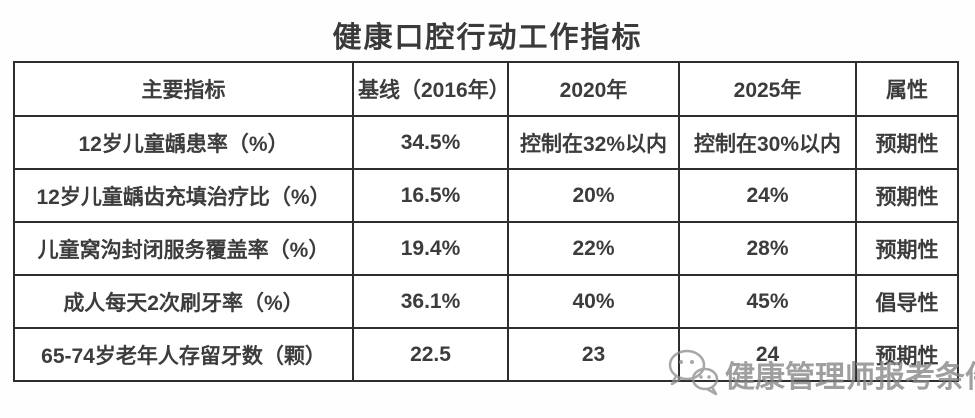 The image size is (975, 418). I want to click on cell-indicator: 65-74岁老年人存留牙数（颗）, so click(183, 354).